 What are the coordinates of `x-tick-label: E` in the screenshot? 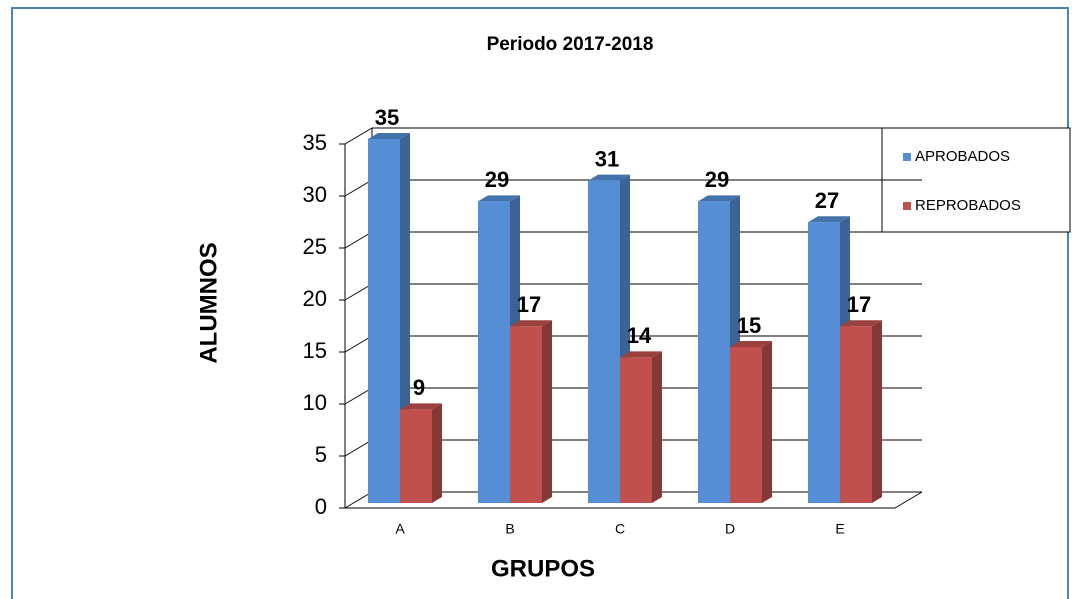 It's located at (839, 529).